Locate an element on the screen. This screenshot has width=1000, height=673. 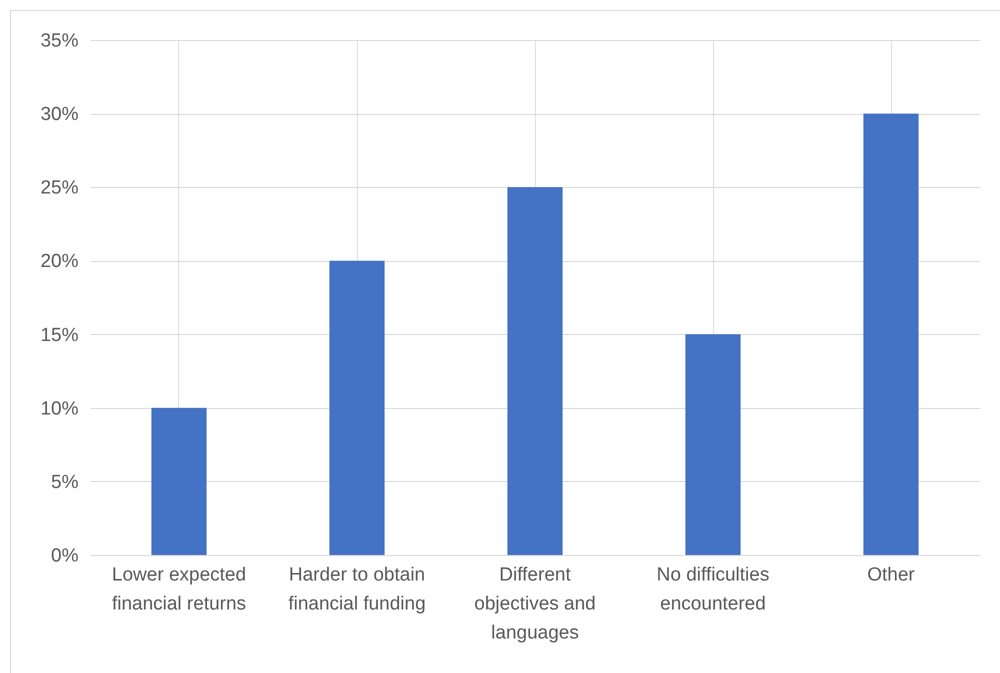
y-tick-label: 0% is located at coordinates (65, 556).